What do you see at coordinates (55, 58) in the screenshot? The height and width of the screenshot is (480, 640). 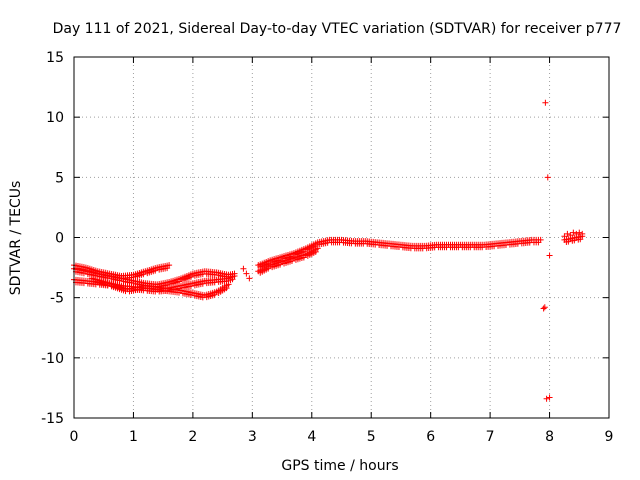 I see `y-tick-label: 15` at bounding box center [55, 58].